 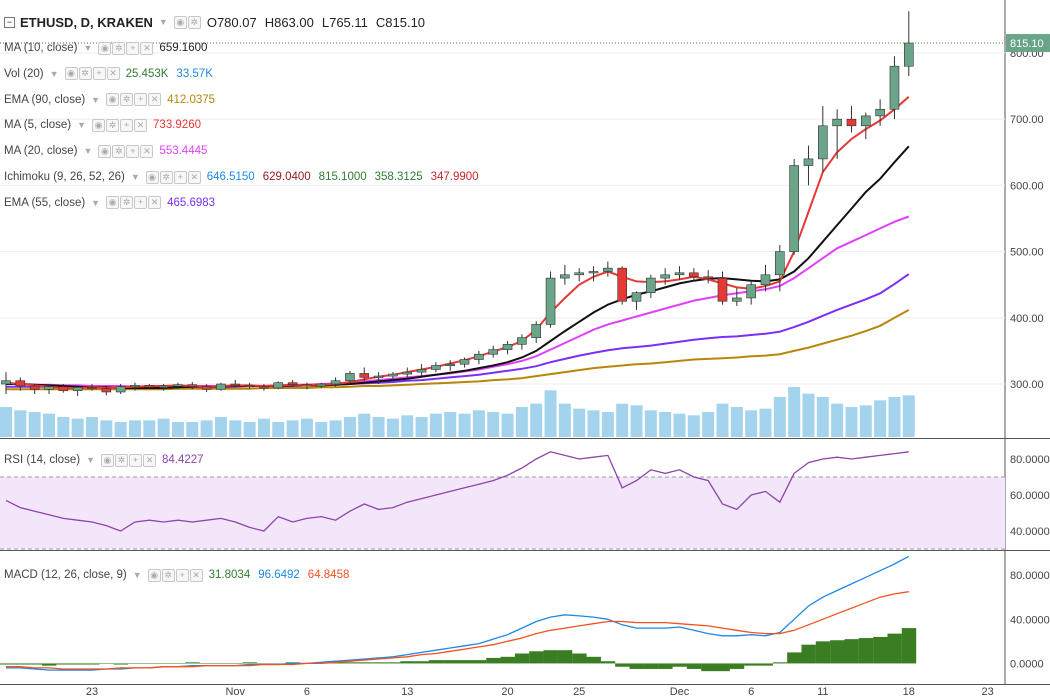 I want to click on study-name: EMA (90, close), so click(x=45, y=99).